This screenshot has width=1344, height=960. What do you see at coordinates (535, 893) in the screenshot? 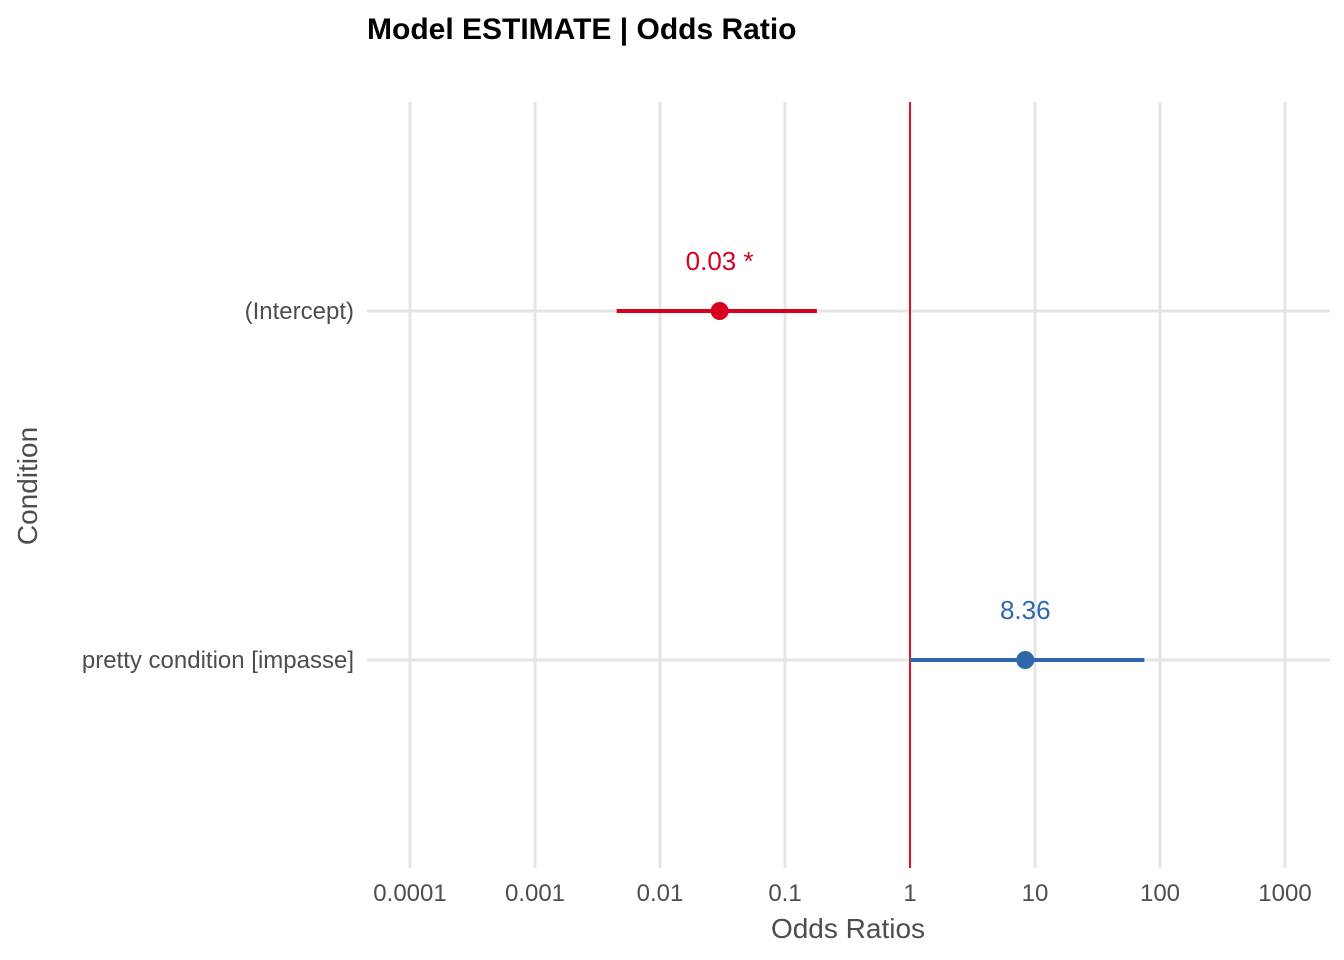
I see `x-tick-label: 0.001` at bounding box center [535, 893].